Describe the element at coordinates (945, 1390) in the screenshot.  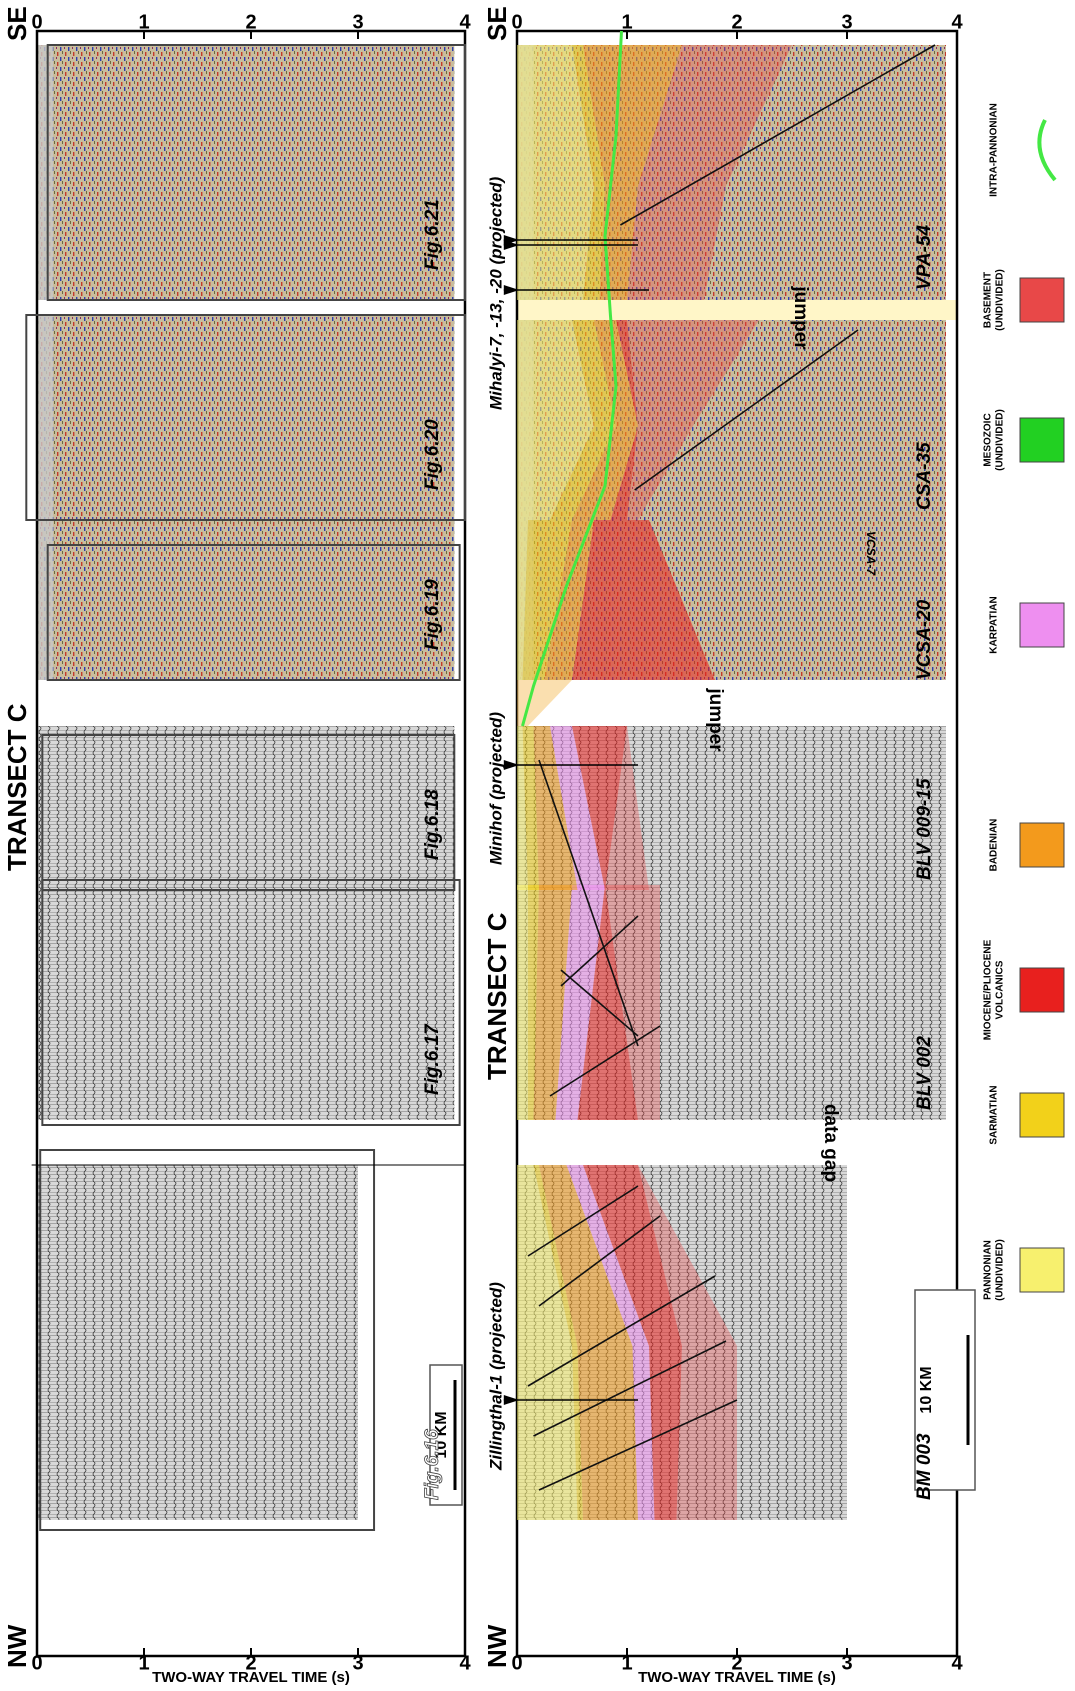
I see `scale-box` at that location.